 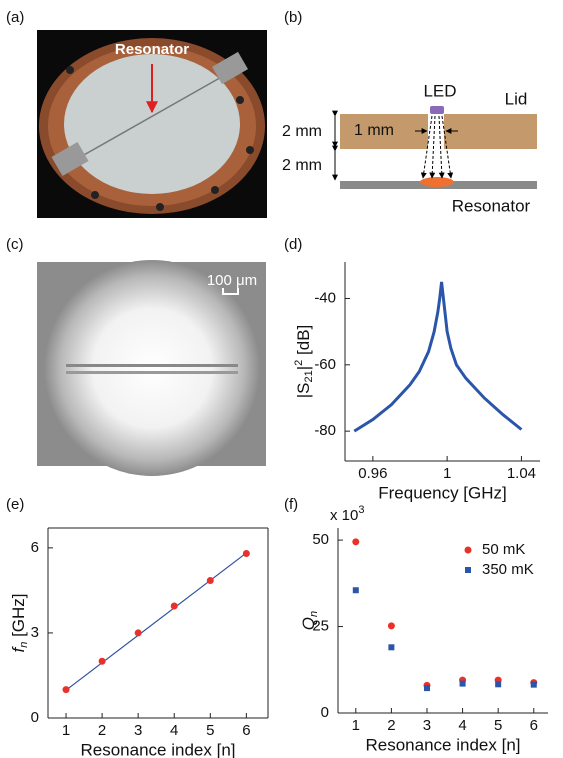 I want to click on y-axis-label: Qn, so click(x=309, y=620).